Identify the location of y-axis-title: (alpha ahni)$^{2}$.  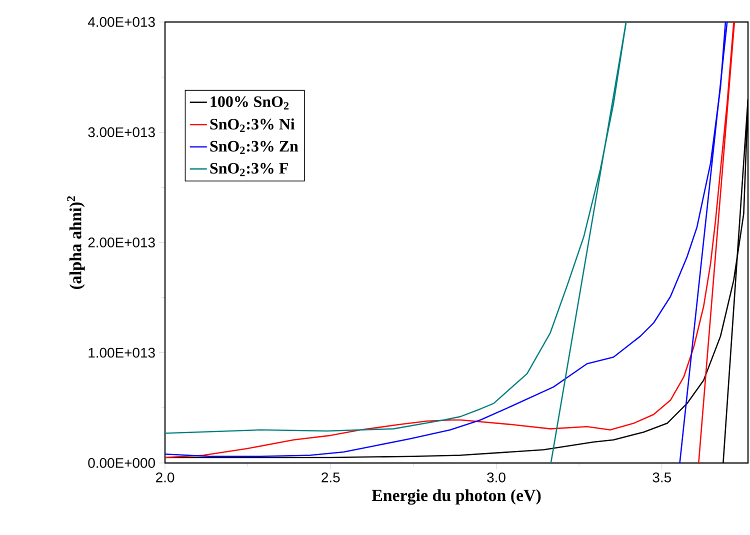
(76, 242).